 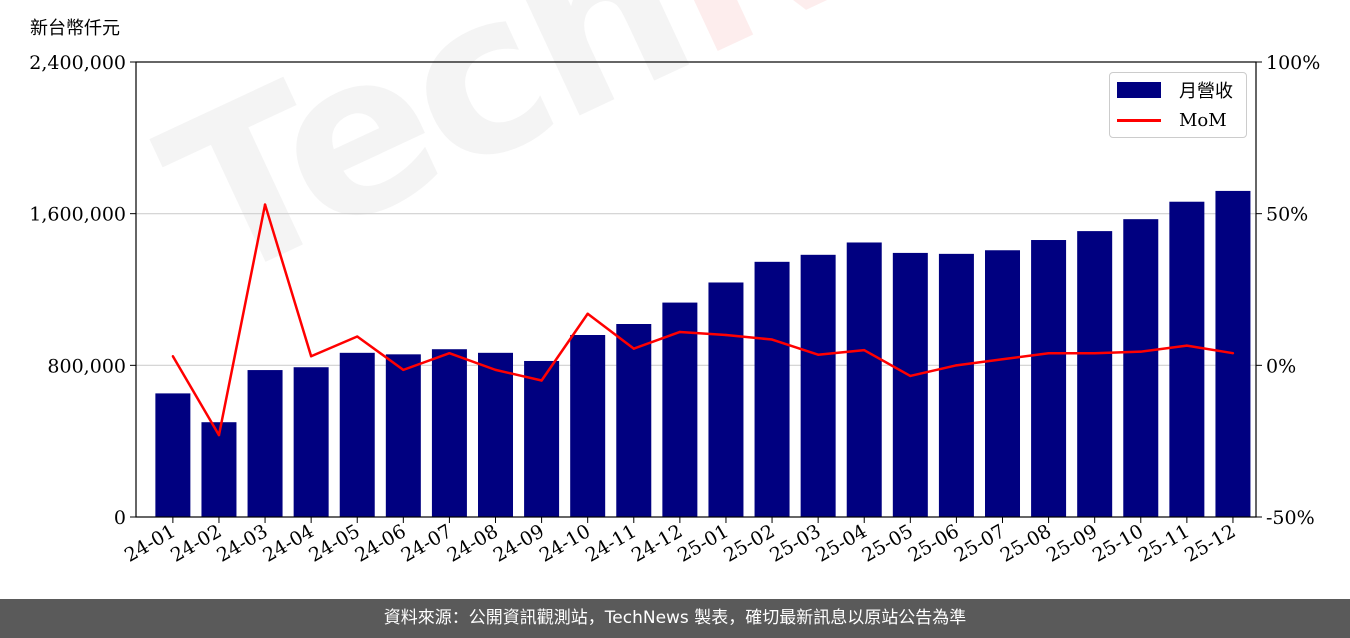 What do you see at coordinates (611, 543) in the screenshot?
I see `x-tick-label: 24-11` at bounding box center [611, 543].